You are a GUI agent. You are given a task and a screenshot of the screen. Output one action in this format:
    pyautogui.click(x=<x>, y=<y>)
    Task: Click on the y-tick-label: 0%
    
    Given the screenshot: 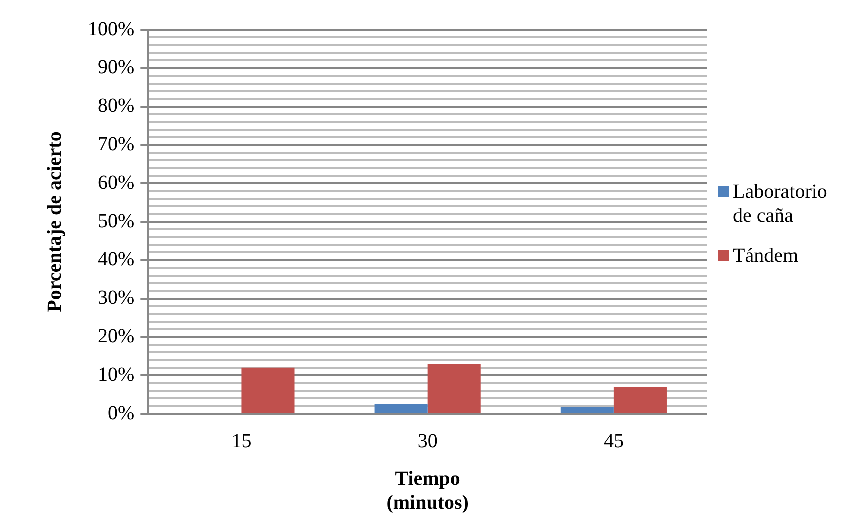 What is the action you would take?
    pyautogui.click(x=121, y=413)
    